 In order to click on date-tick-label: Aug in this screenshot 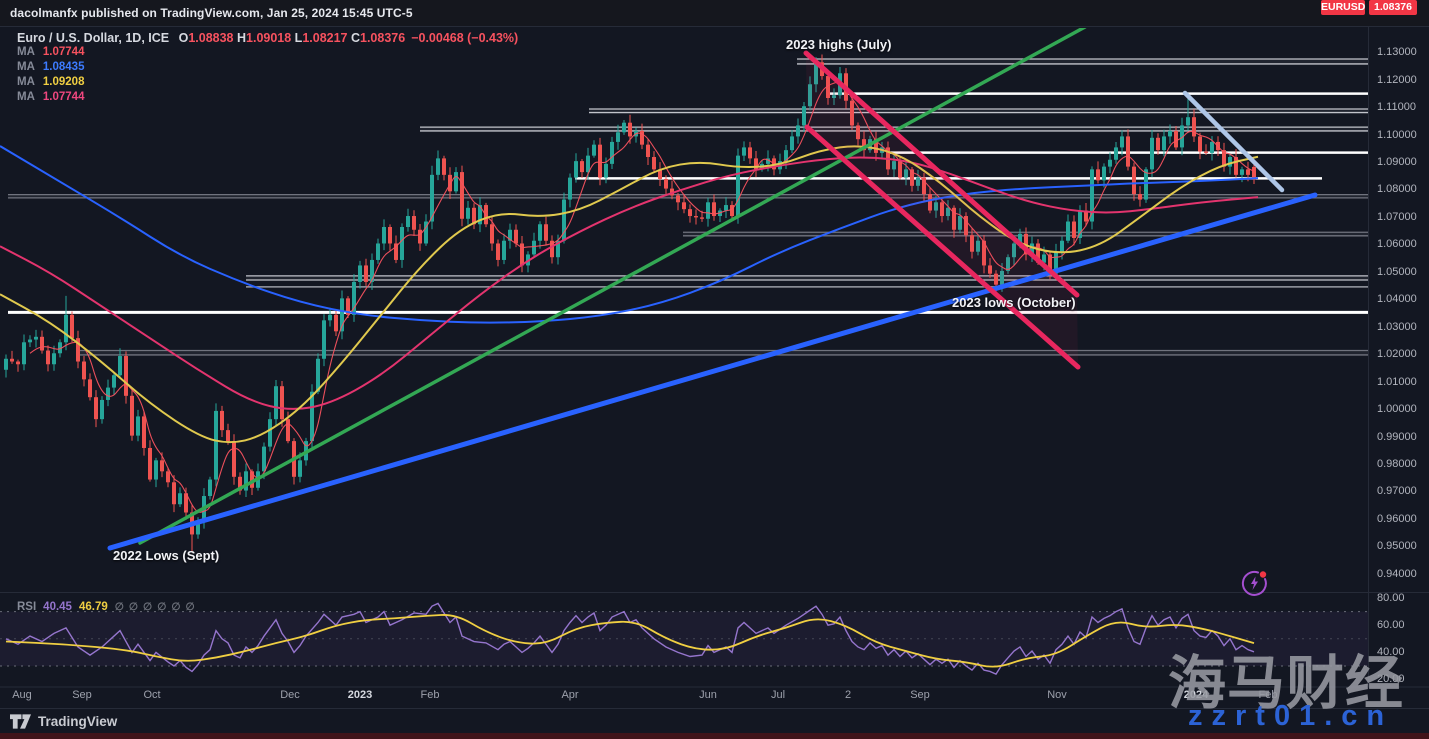, I will do `click(22, 695)`.